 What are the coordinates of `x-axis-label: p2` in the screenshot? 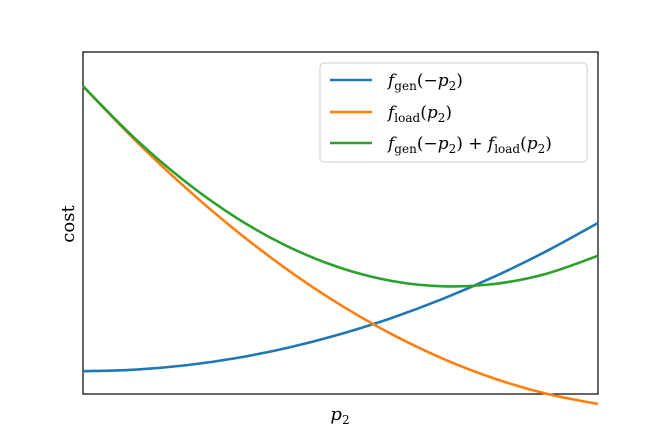 It's located at (339, 415).